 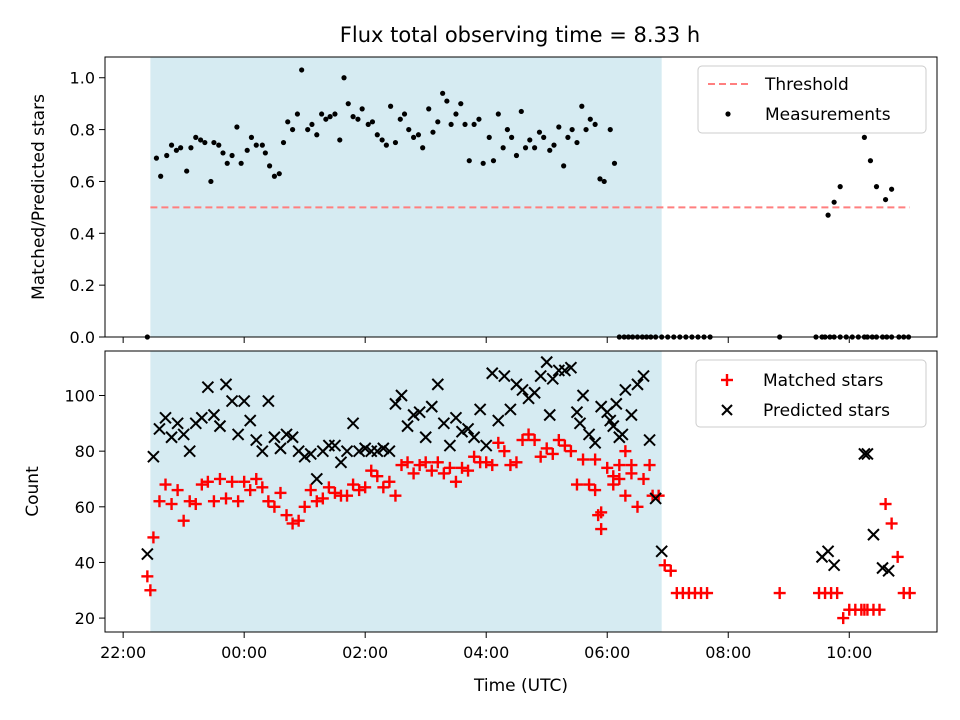 I want to click on legend-matched-label: Matched stars, so click(x=823, y=381).